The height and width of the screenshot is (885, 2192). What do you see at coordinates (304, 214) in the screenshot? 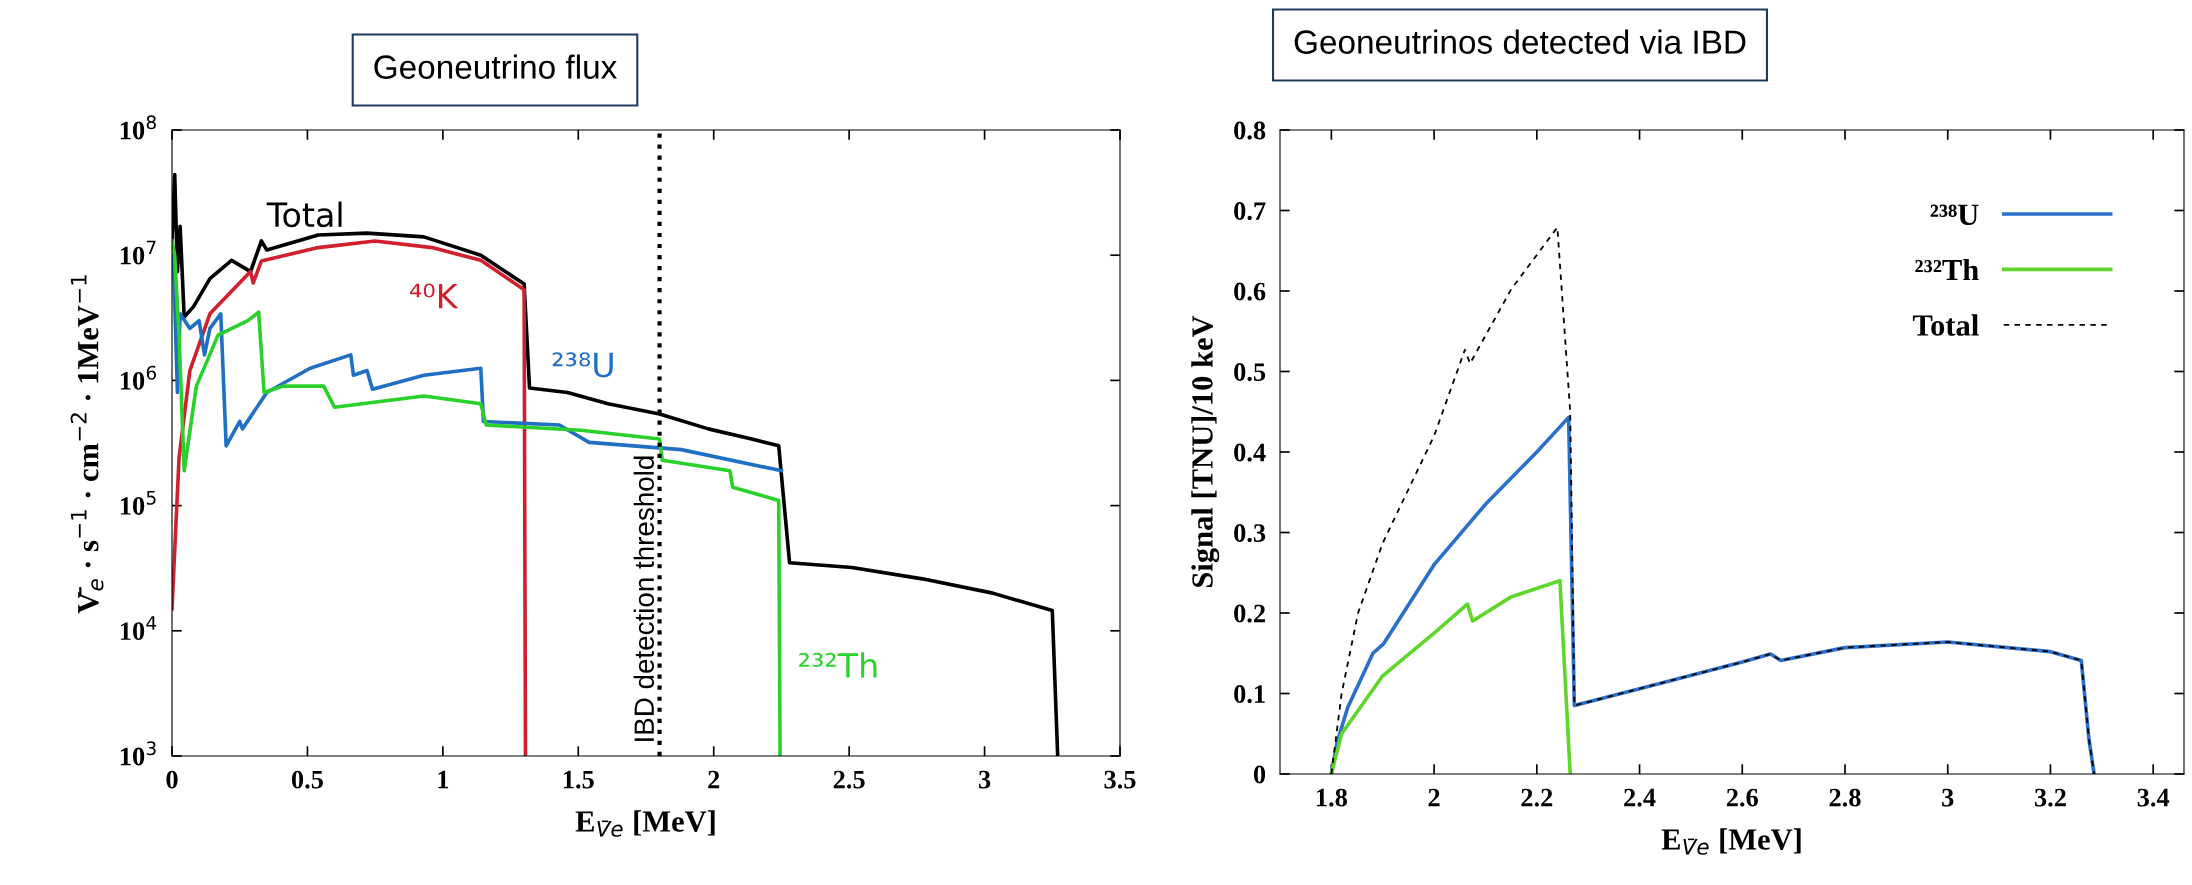
I see `series-label: Total` at bounding box center [304, 214].